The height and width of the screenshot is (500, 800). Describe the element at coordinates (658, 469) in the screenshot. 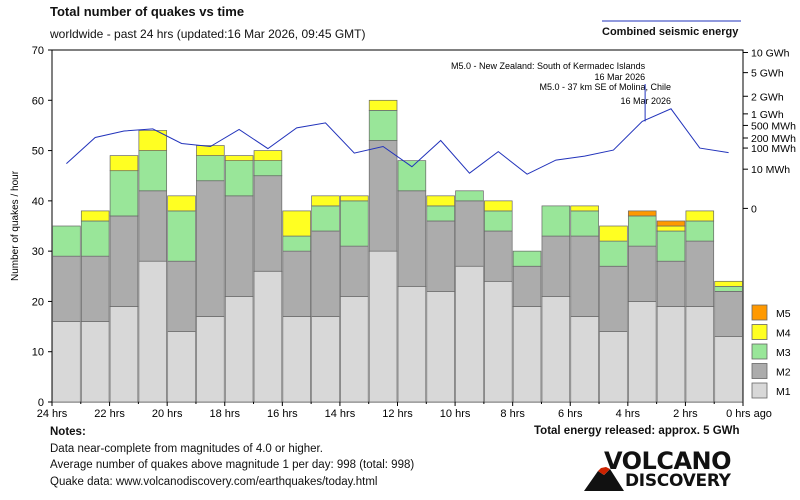

I see `volcano-discovery-logo: VOLCANO DISCOVERY` at that location.